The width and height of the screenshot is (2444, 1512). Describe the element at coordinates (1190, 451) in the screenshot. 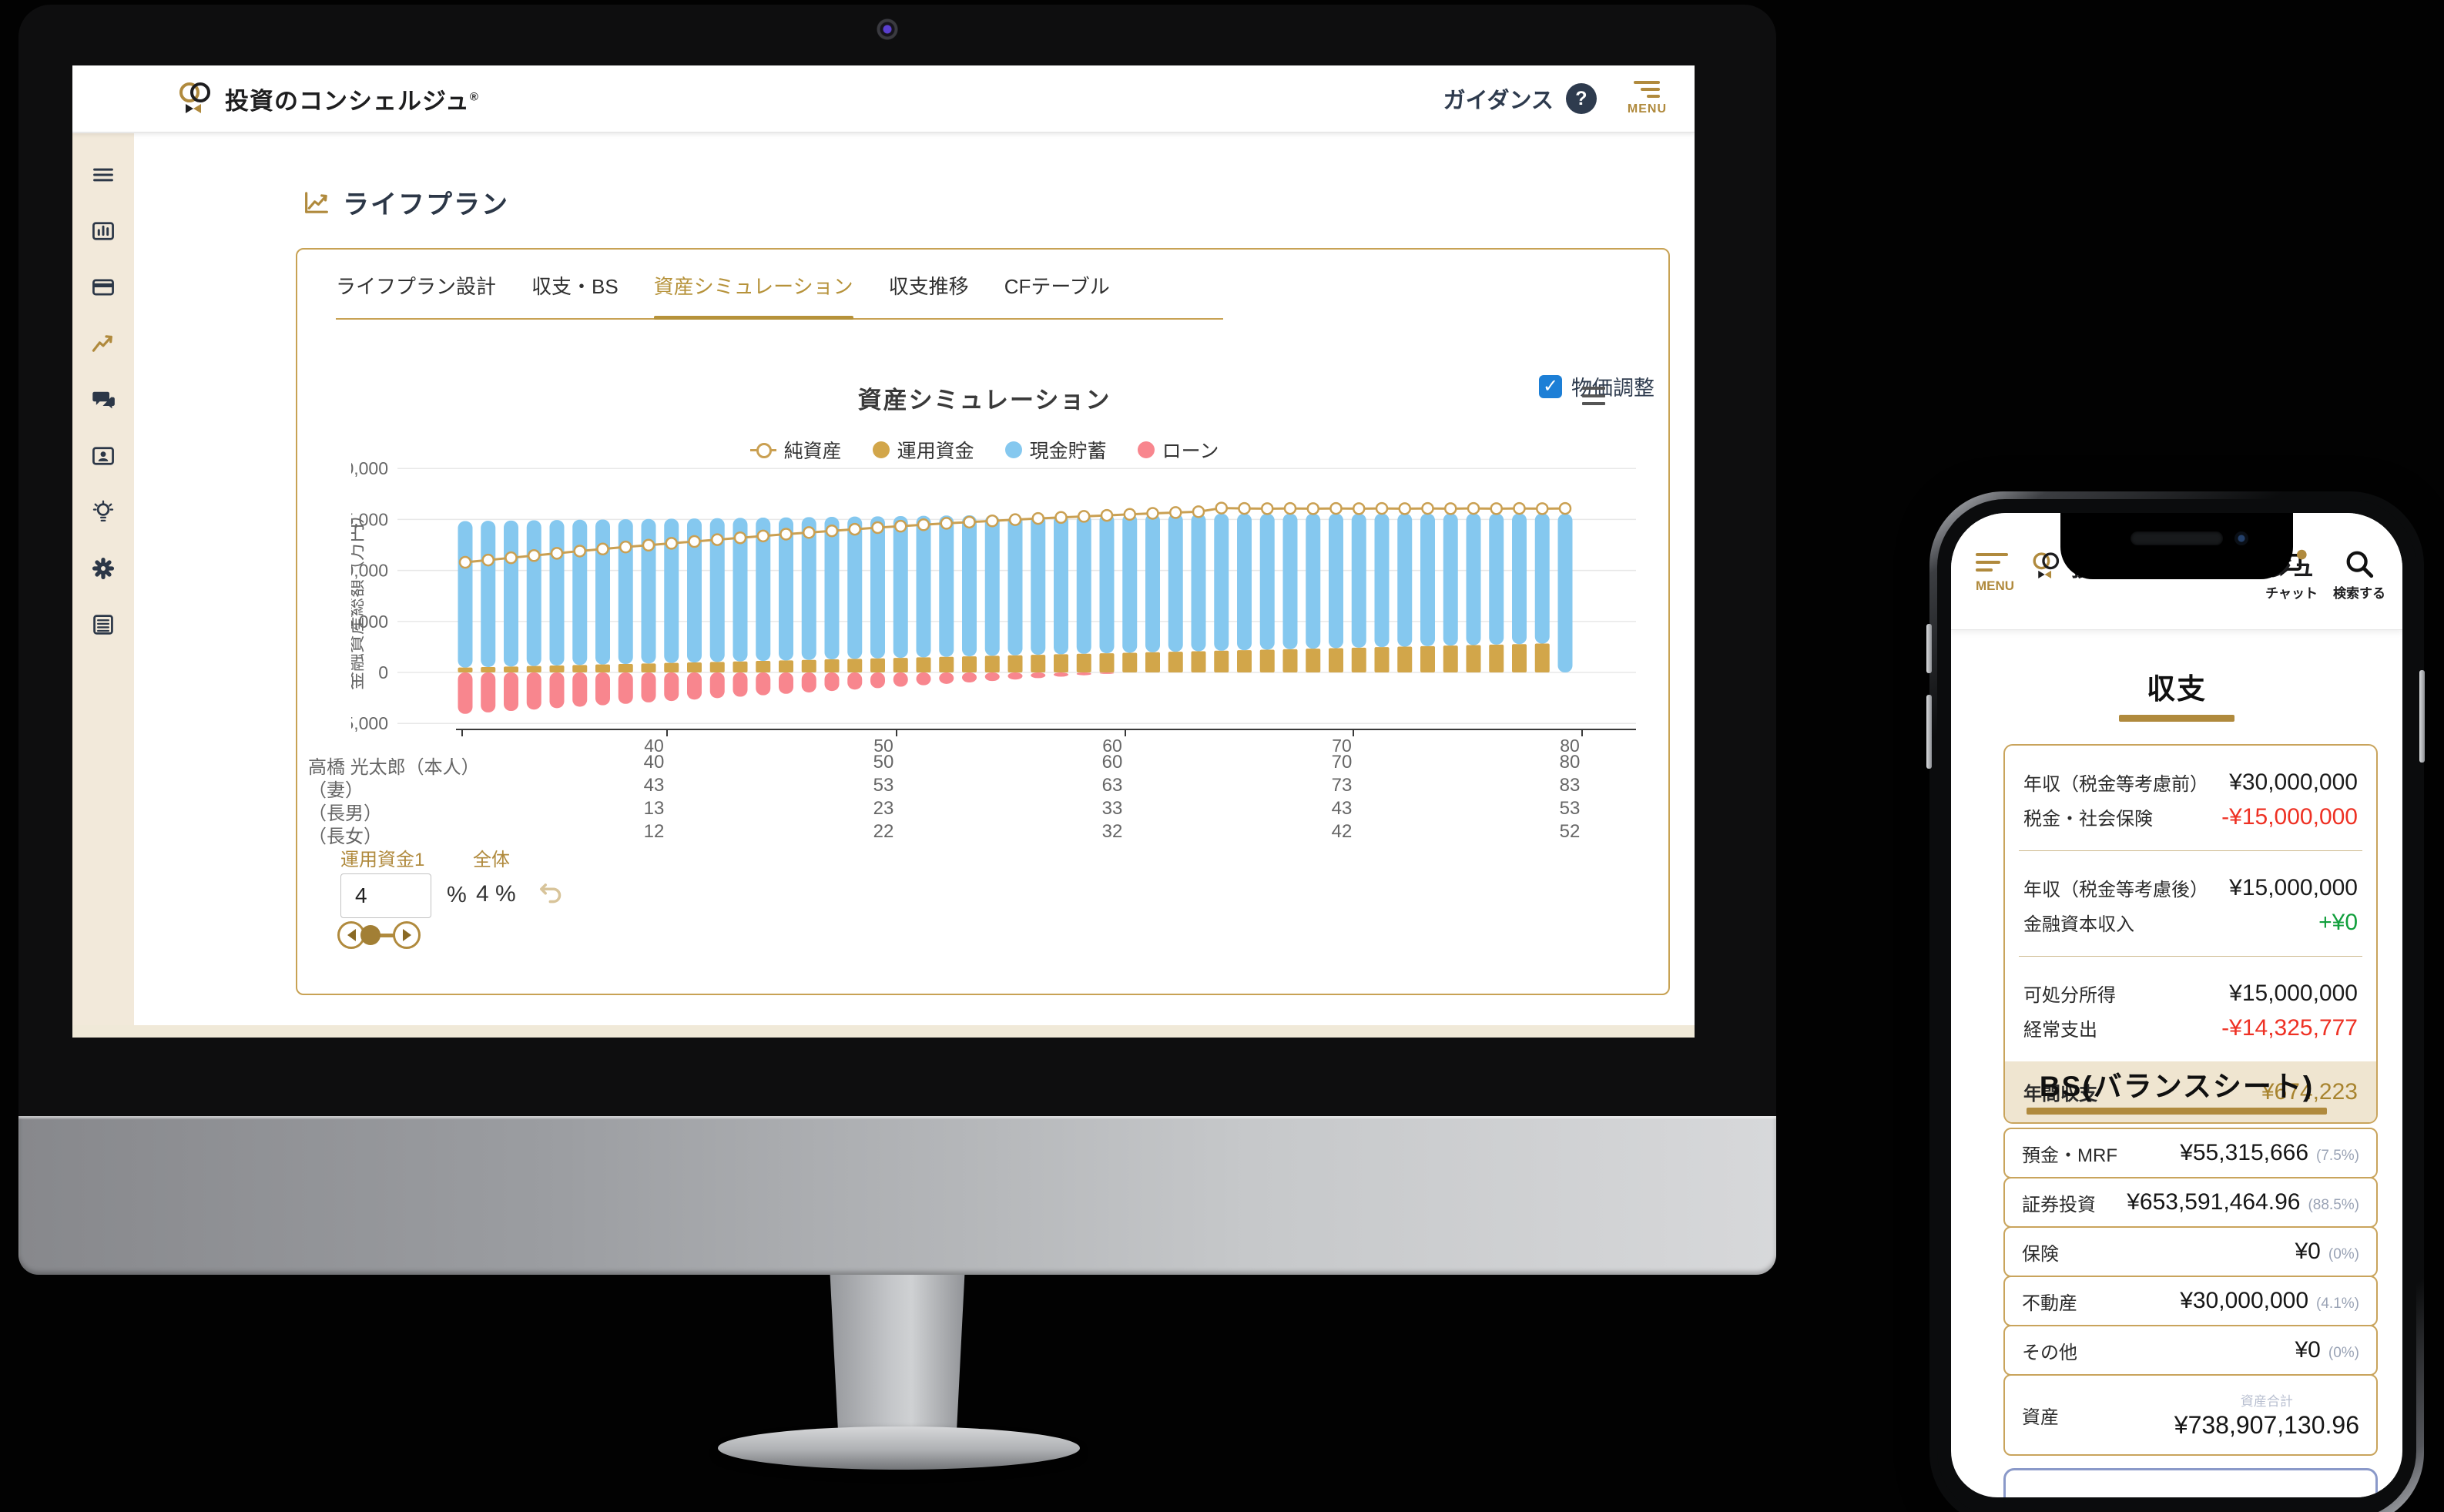

I see `legend-label: ローン` at that location.